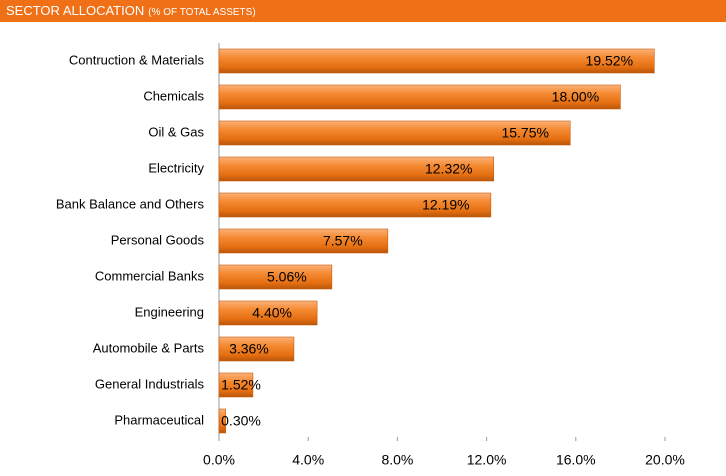 Image resolution: width=726 pixels, height=476 pixels. I want to click on title: SECTOR ALLOCATION, so click(75, 10).